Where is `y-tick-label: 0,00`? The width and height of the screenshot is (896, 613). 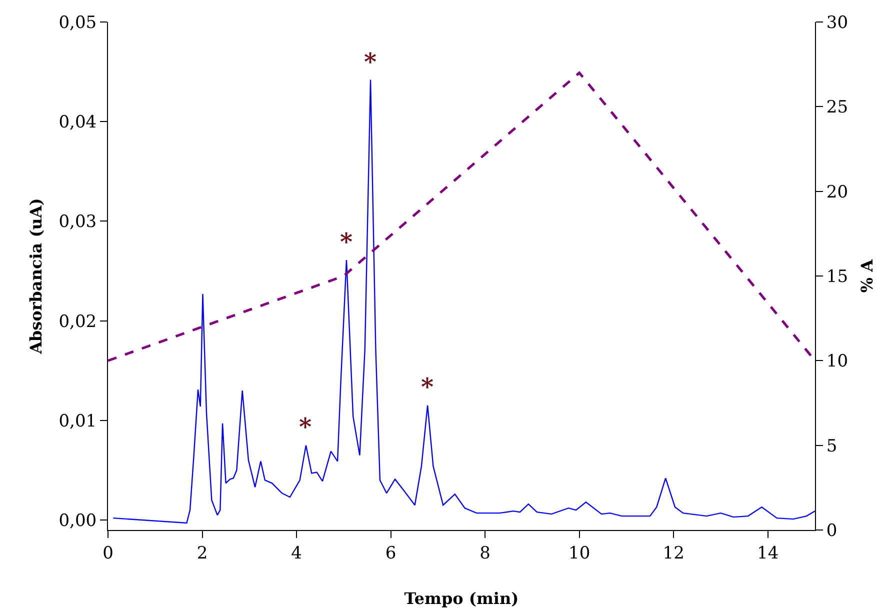 y-tick-label: 0,00 is located at coordinates (77, 520).